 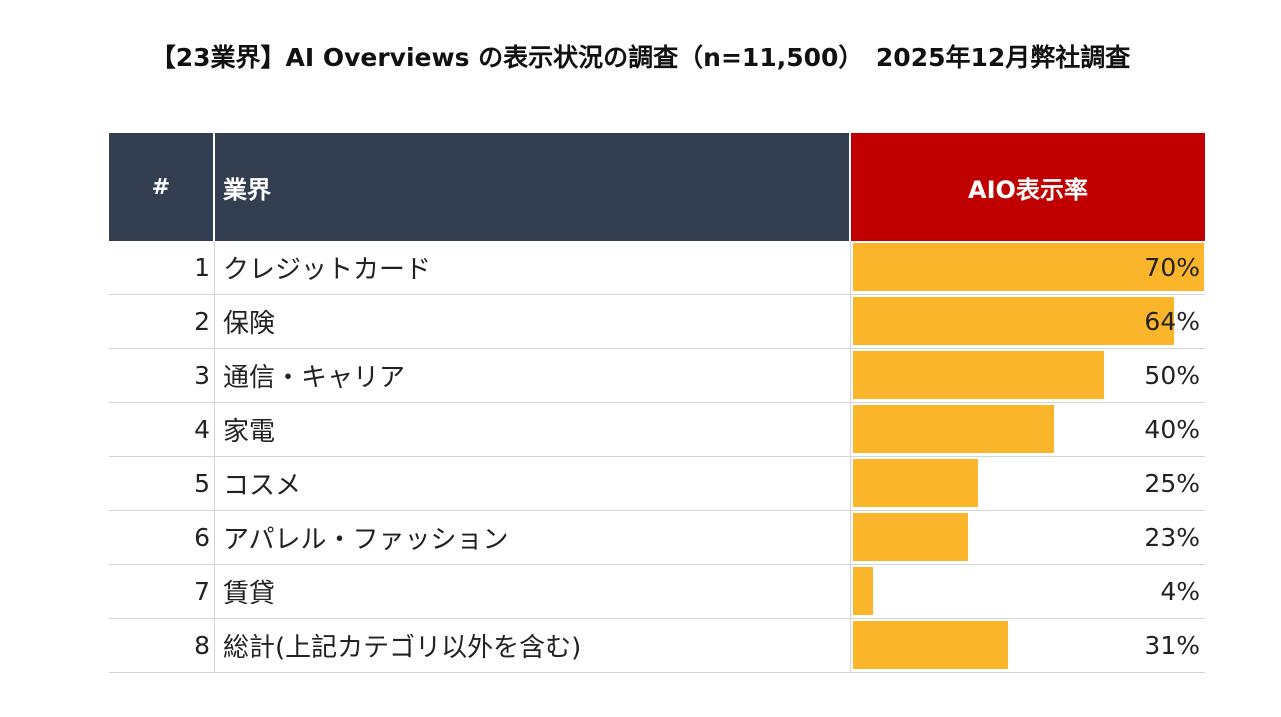 I want to click on rate-value-label: 23%, so click(x=1172, y=537).